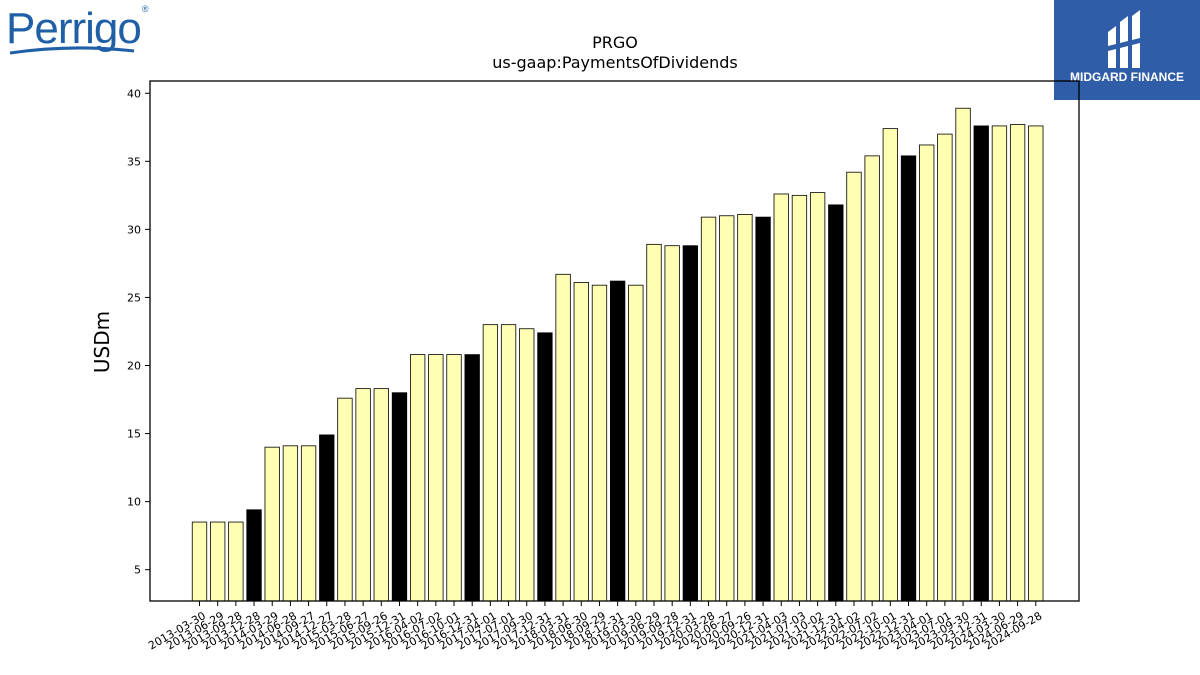 The image size is (1200, 675). What do you see at coordinates (145, 9) in the screenshot?
I see `trademark-symbol: ®` at bounding box center [145, 9].